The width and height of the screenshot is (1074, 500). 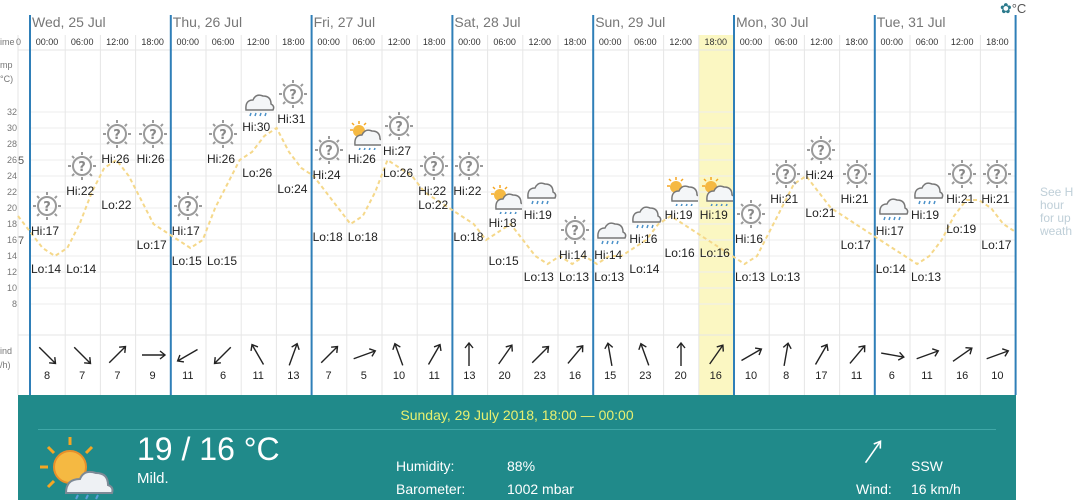 What do you see at coordinates (874, 489) in the screenshot?
I see `wind-label: Wind:` at bounding box center [874, 489].